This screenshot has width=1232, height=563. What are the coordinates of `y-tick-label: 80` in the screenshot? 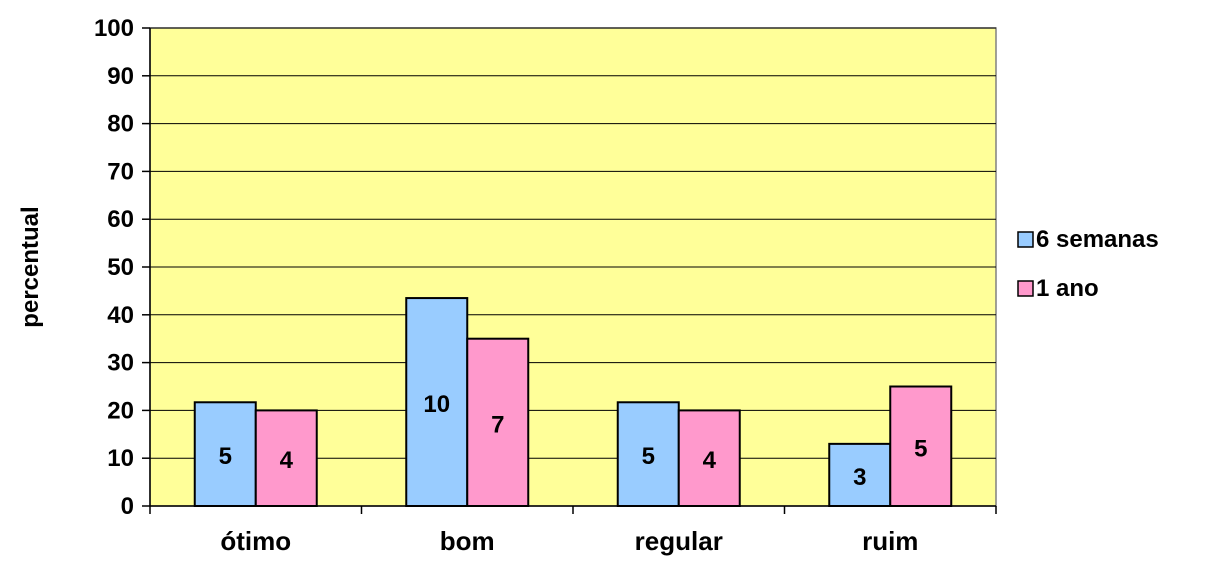 It's located at (120, 124).